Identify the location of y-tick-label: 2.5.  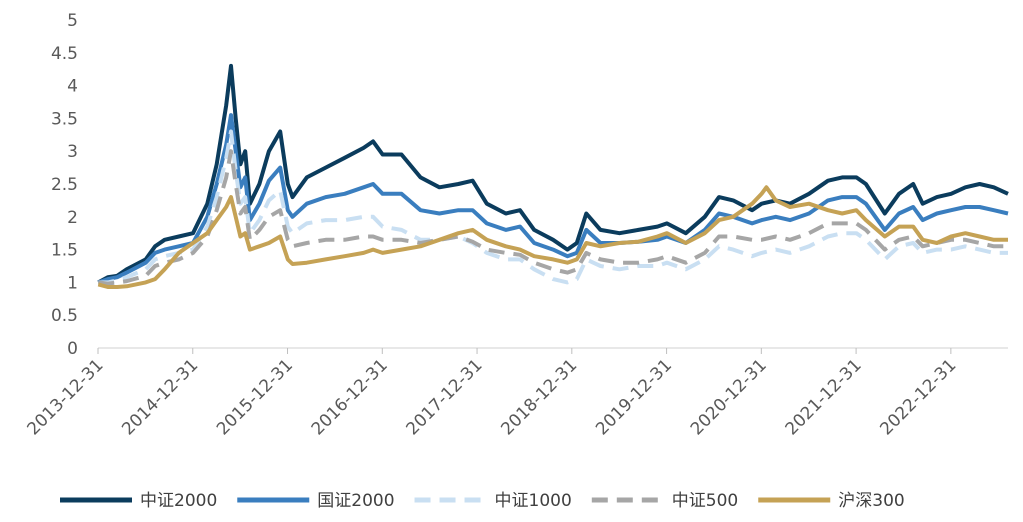
(64, 185).